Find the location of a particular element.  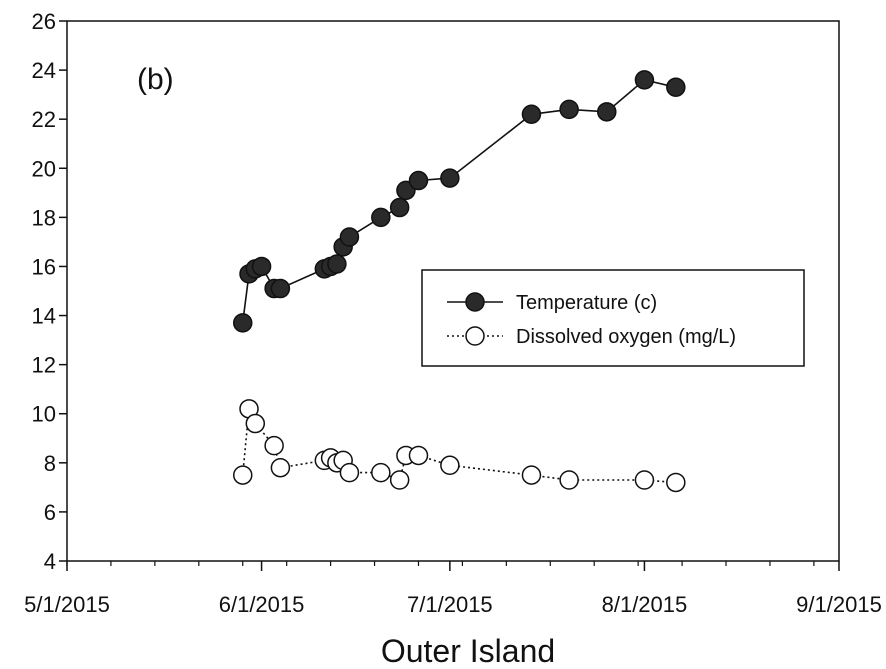

x-tick-label: 7/1/2015 is located at coordinates (450, 604).